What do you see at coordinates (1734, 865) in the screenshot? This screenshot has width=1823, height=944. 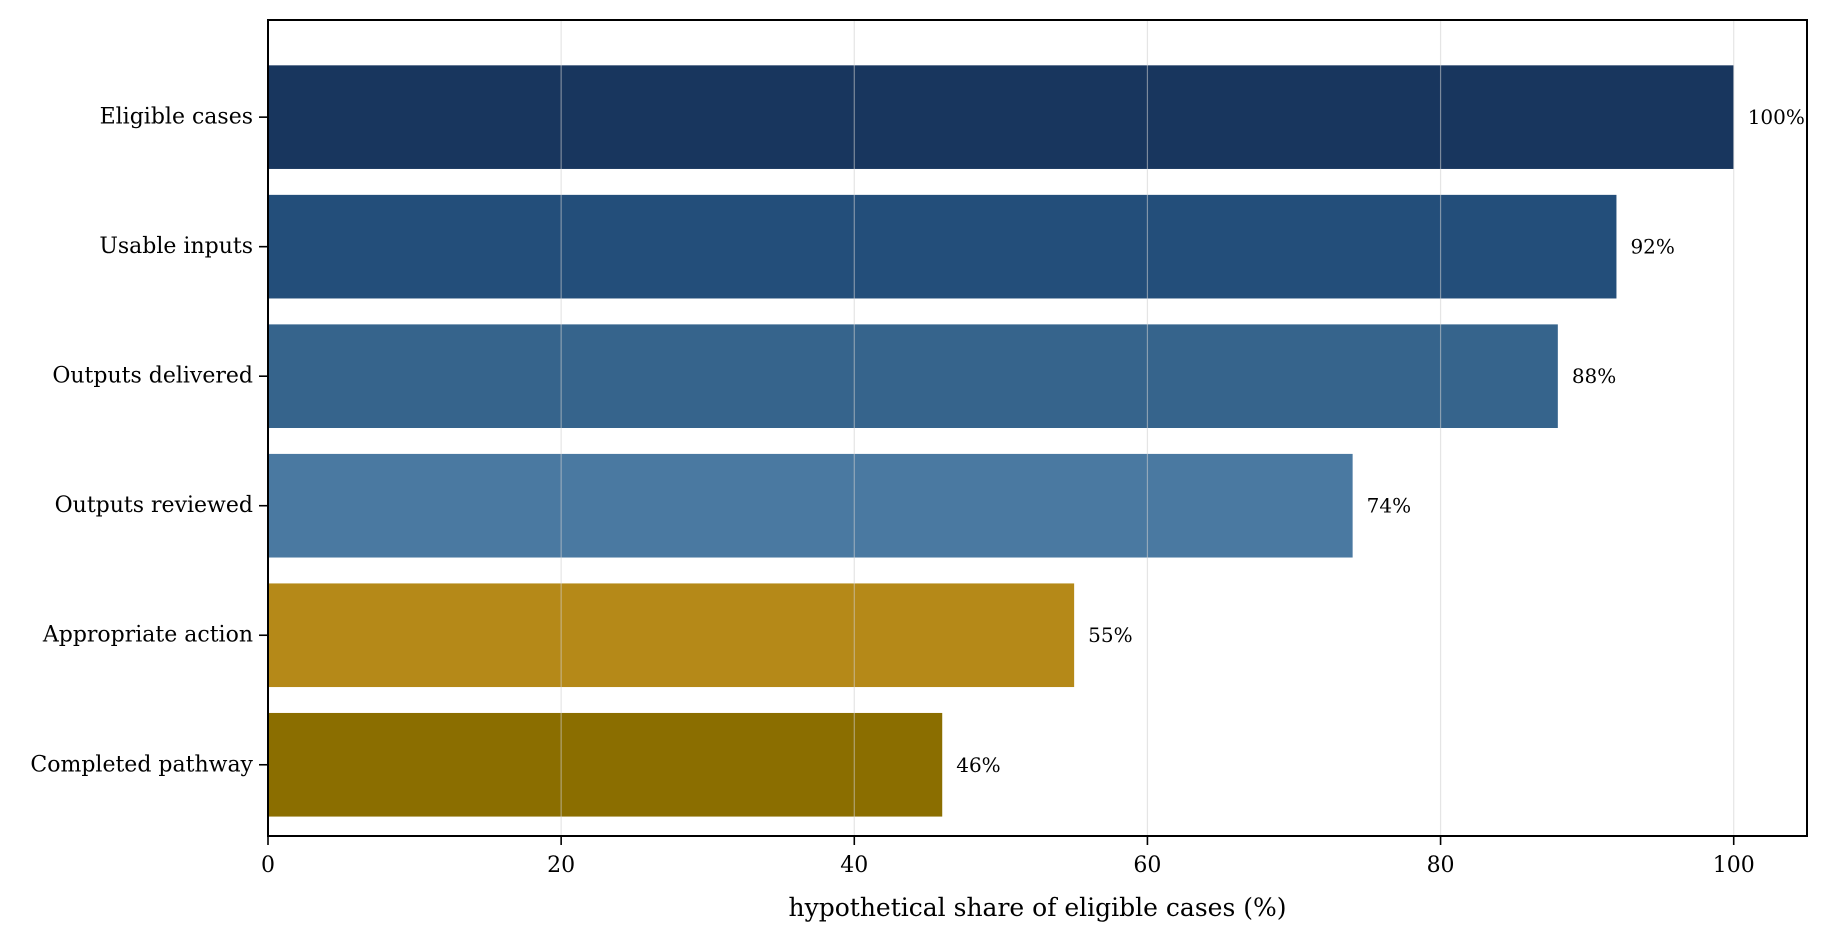 I see `x-tick-label: 100` at bounding box center [1734, 865].